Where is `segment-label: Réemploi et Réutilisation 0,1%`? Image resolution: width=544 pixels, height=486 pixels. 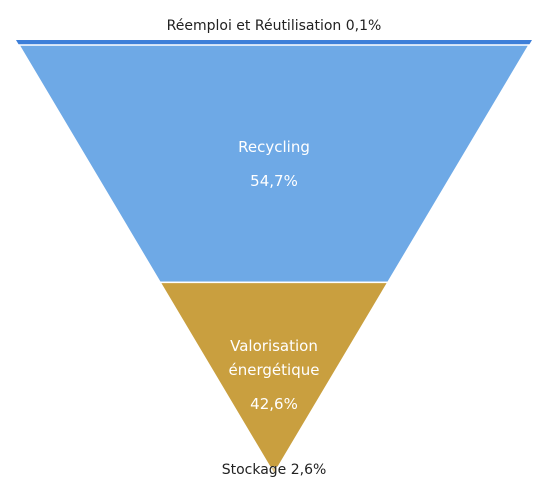 segment-label: Réemploi et Réutilisation 0,1% is located at coordinates (274, 26).